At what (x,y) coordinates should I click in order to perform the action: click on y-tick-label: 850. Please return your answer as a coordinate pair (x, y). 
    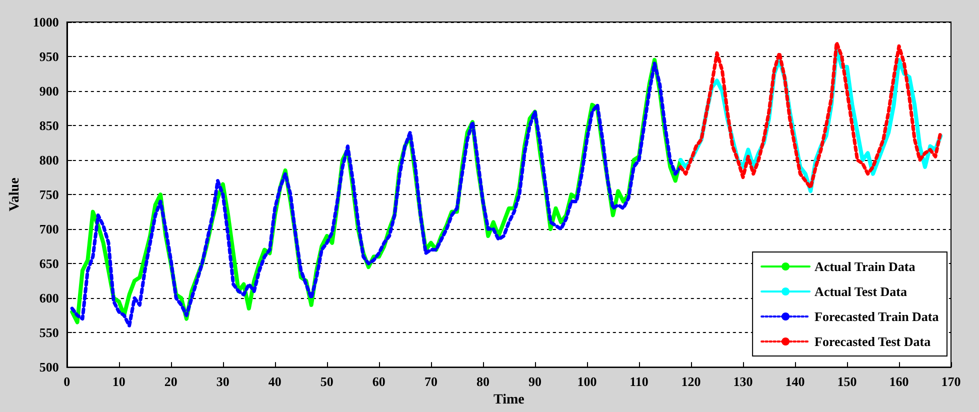
    Looking at the image, I should click on (49, 126).